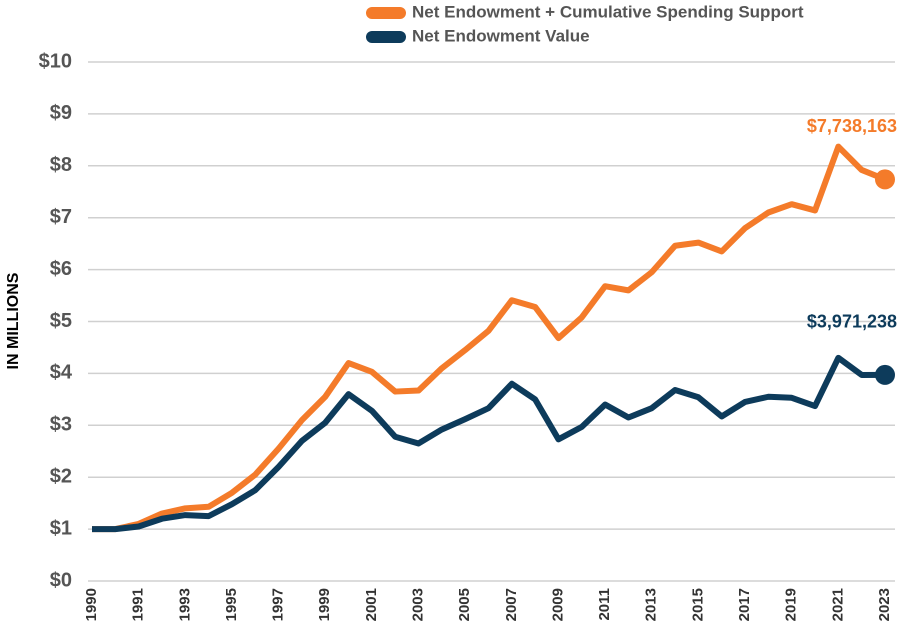 This screenshot has width=900, height=640. What do you see at coordinates (511, 604) in the screenshot?
I see `x-tick-label: 2007` at bounding box center [511, 604].